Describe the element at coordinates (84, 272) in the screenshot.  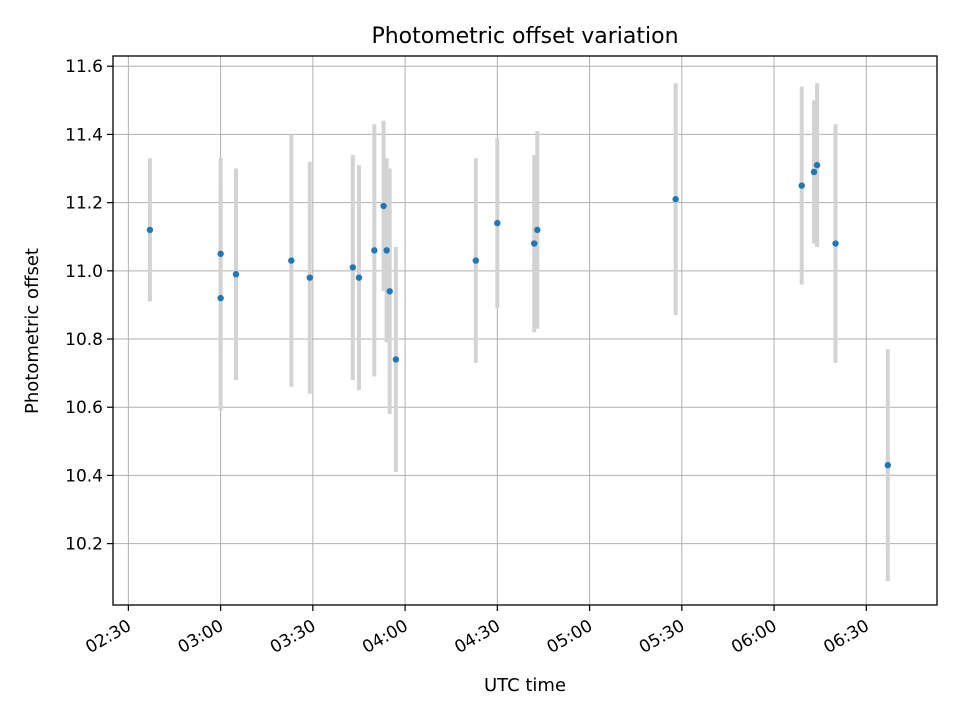
I see `y-tick-label: 11.0` at that location.